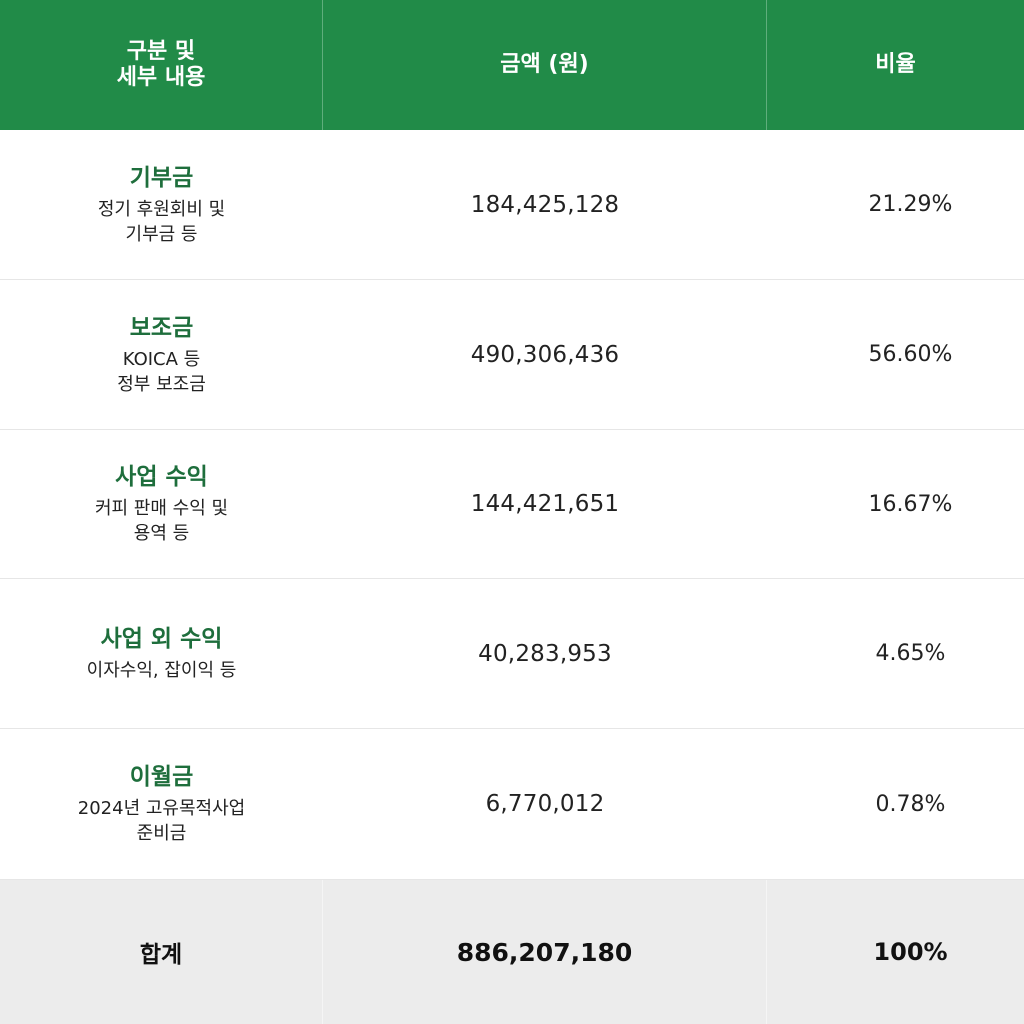 This screenshot has height=1024, width=1024. Describe the element at coordinates (895, 952) in the screenshot. I see `total-ratio: 100%` at that location.